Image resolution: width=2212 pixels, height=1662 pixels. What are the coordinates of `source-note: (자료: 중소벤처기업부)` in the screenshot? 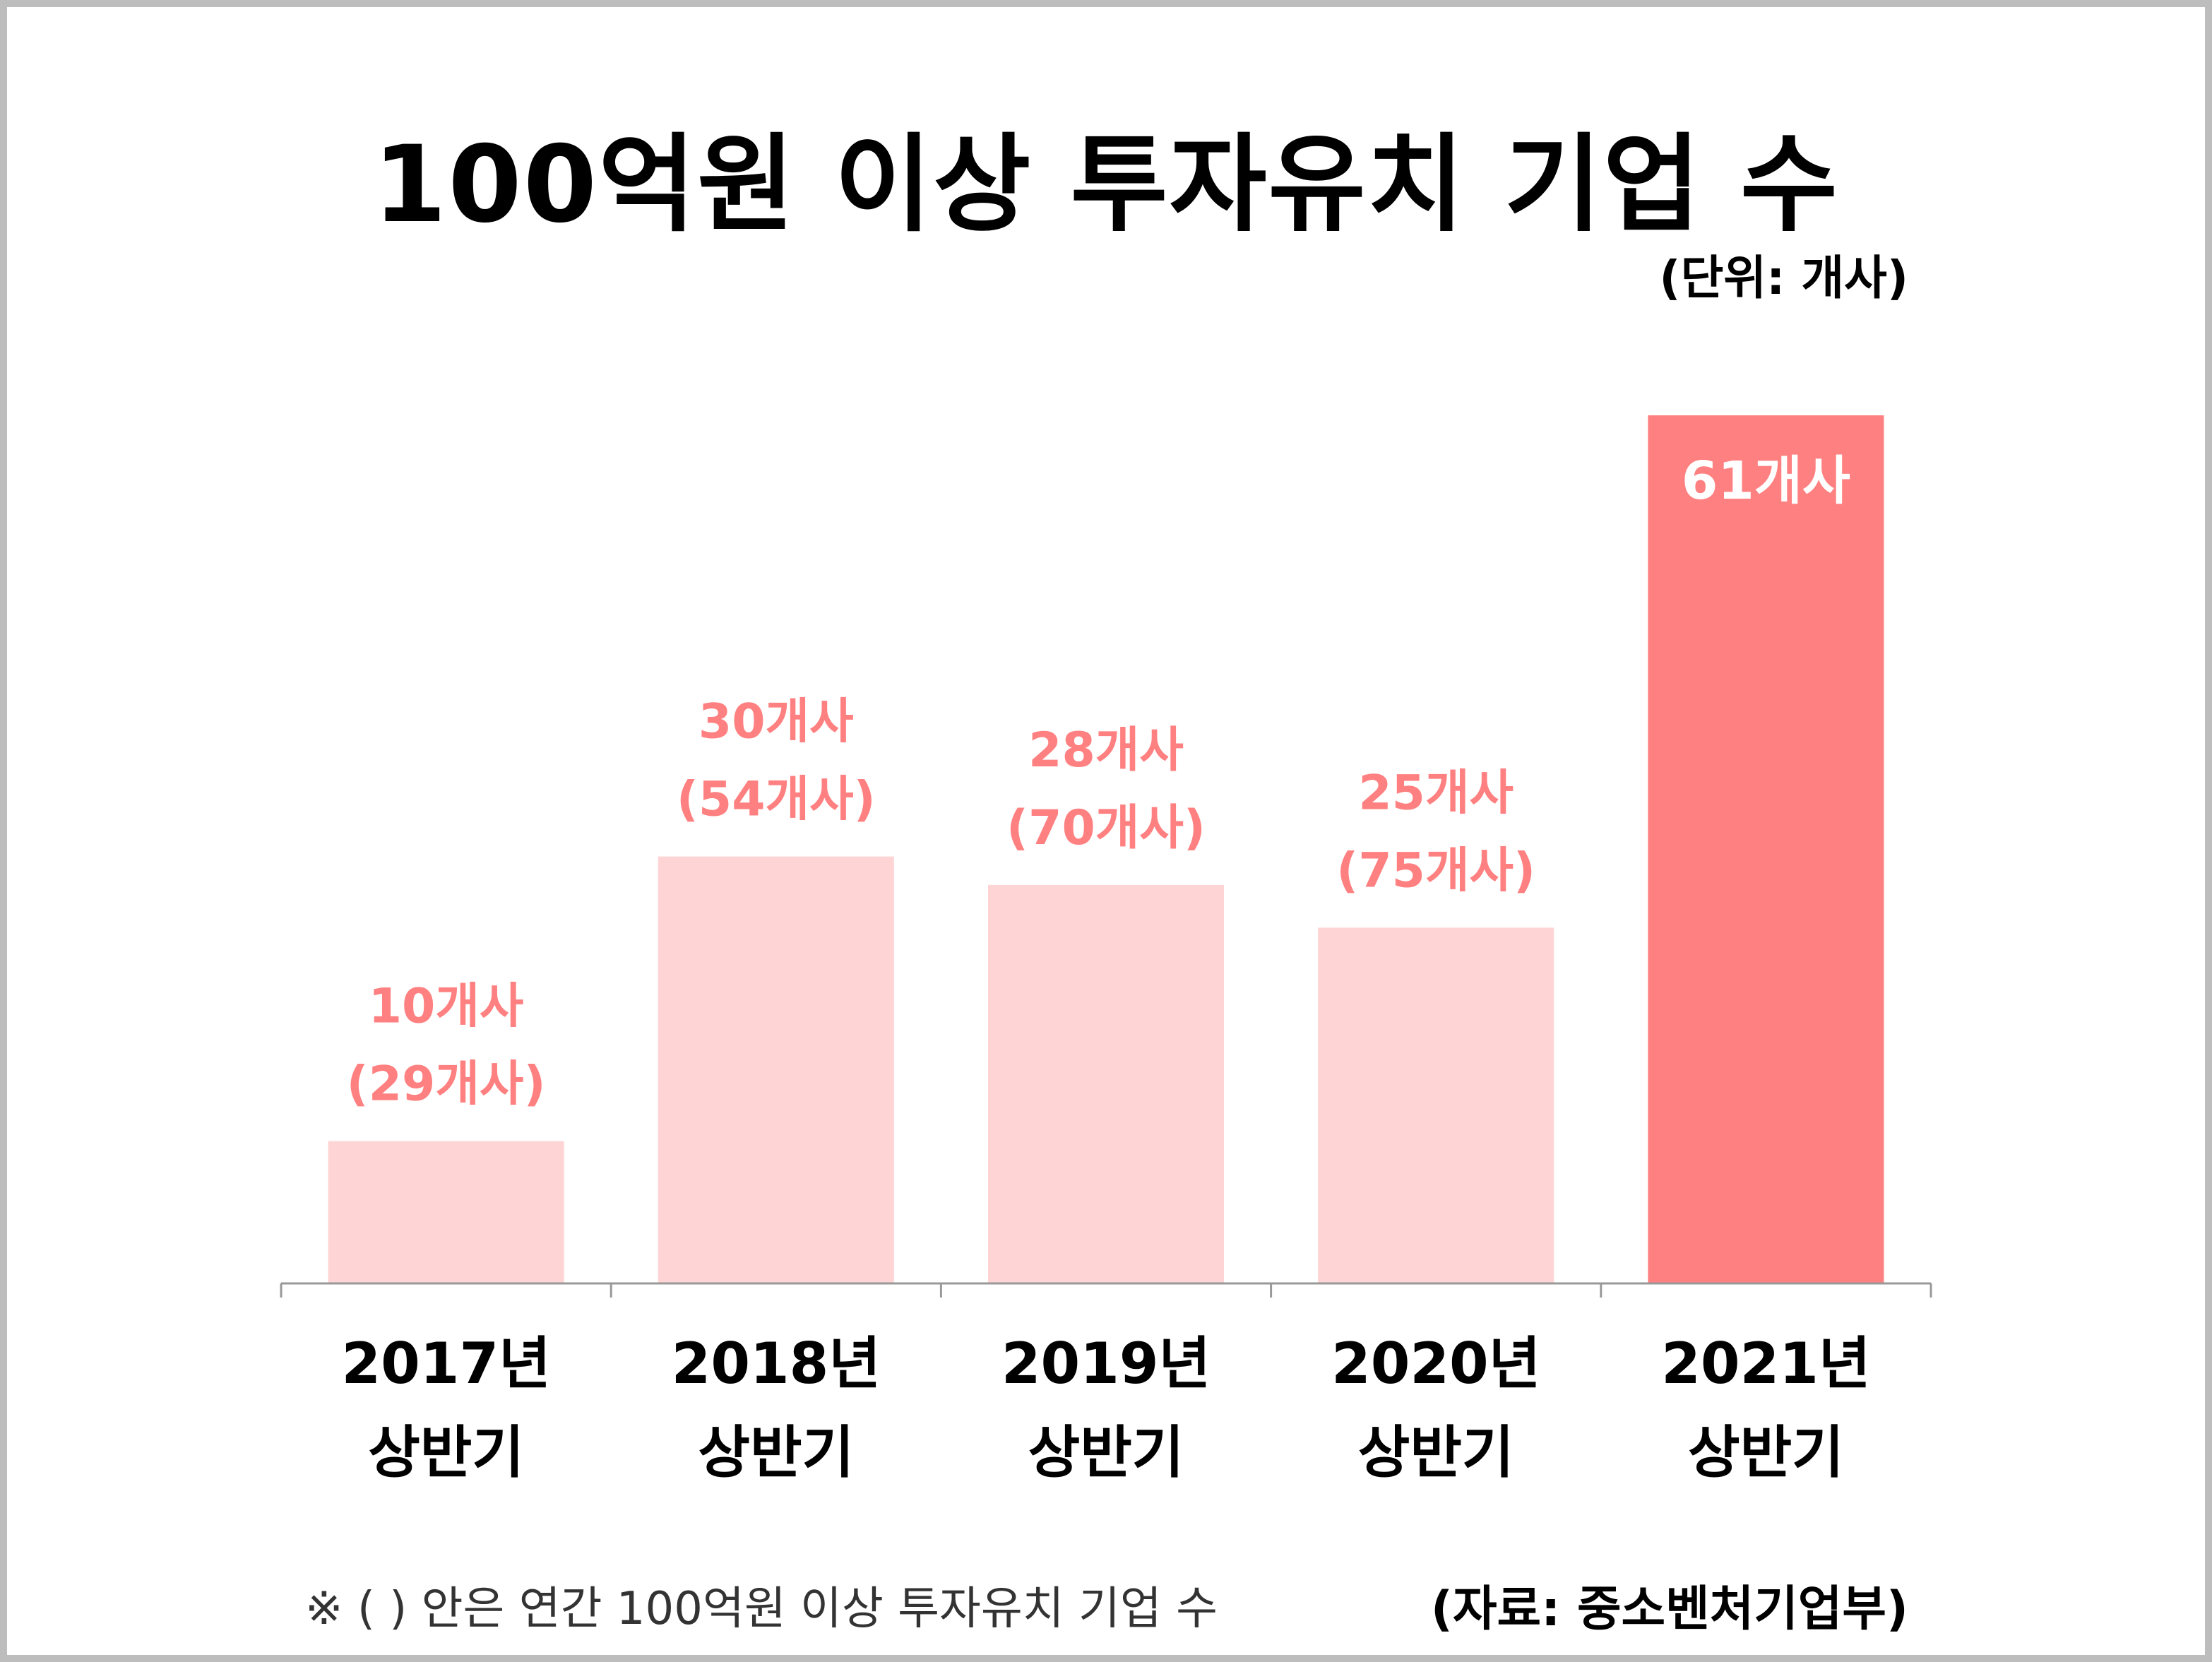 It's located at (1669, 1609).